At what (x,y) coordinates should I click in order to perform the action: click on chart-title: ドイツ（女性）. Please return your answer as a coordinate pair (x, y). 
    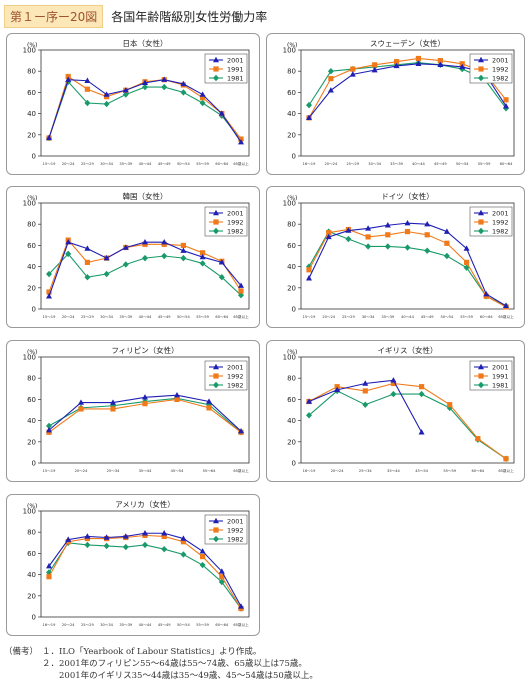
    Looking at the image, I should click on (407, 196).